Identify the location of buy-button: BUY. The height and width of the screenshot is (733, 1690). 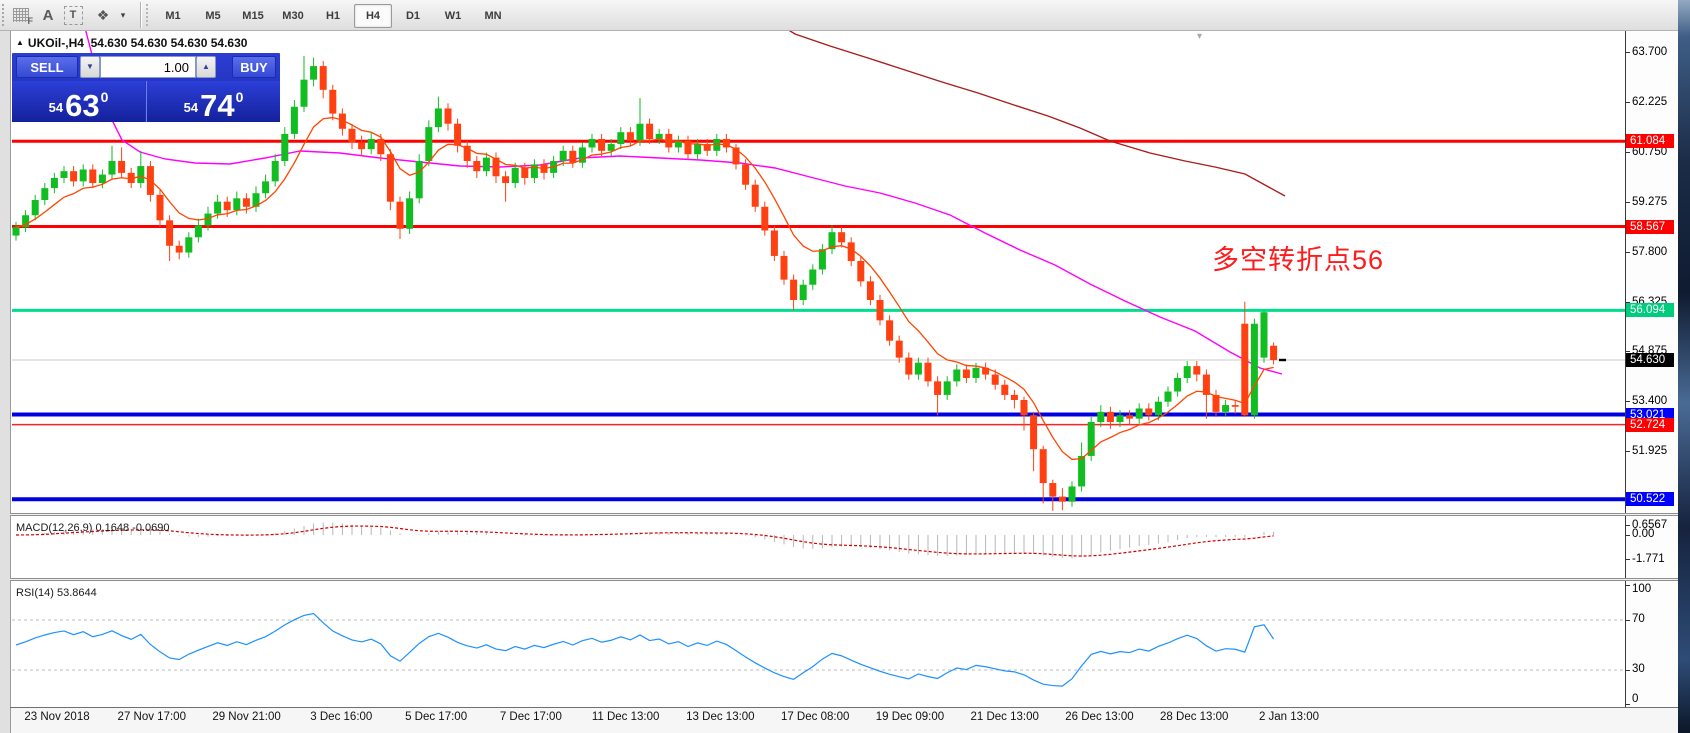
(254, 67).